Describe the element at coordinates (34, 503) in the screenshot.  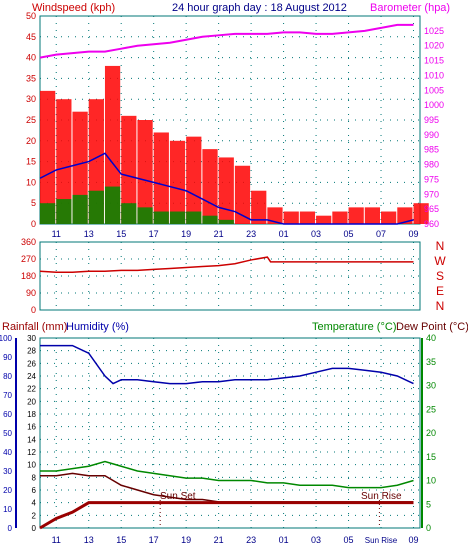
I see `rain-tick-label: 4` at that location.